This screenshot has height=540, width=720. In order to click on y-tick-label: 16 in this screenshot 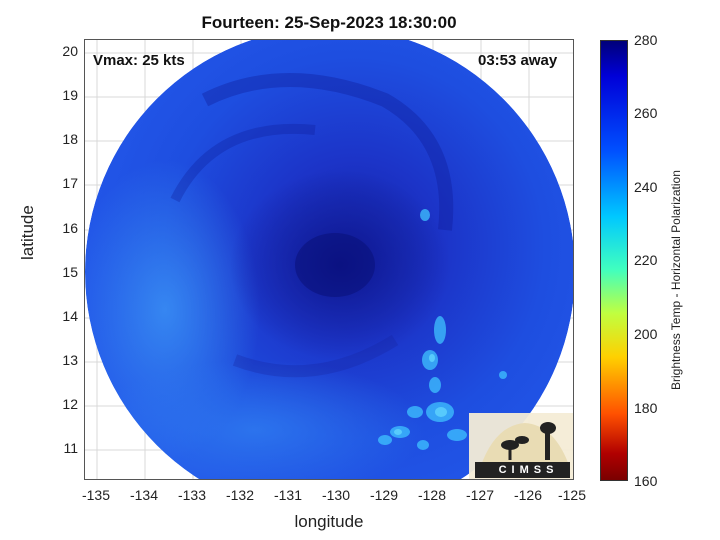, I will do `click(70, 228)`.